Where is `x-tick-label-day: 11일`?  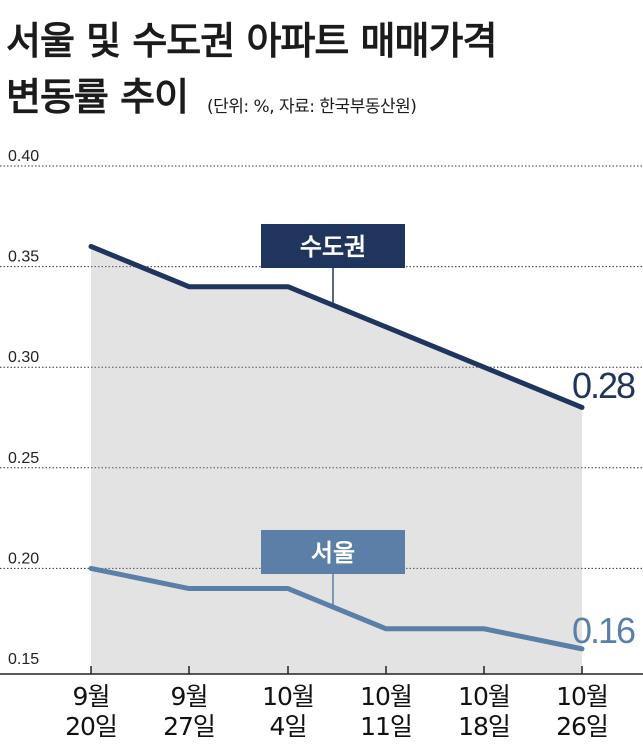
x-tick-label-day: 11일 is located at coordinates (386, 726).